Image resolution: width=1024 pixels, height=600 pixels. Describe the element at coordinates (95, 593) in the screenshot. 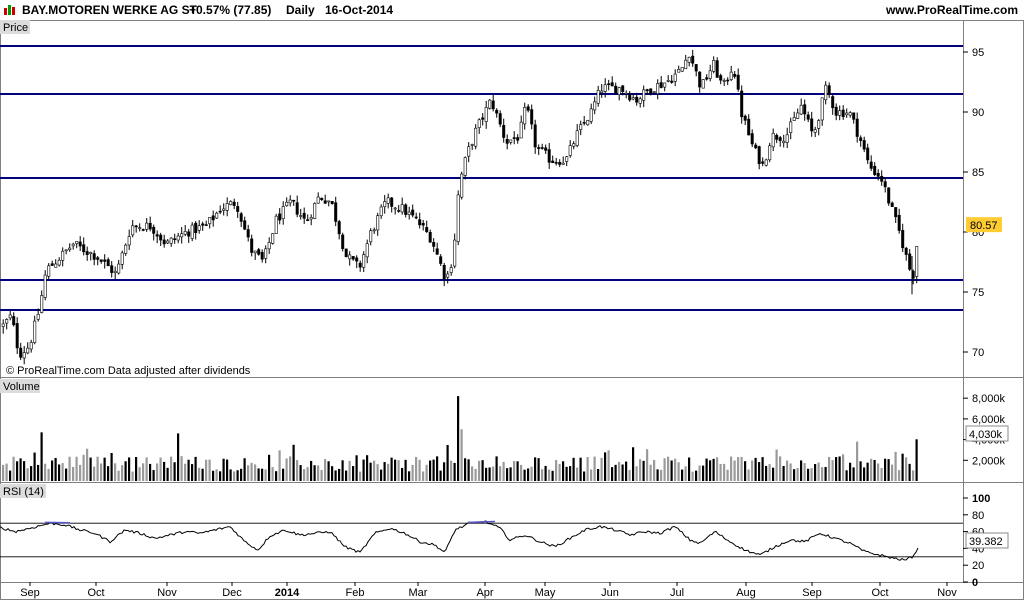

I see `x-tick-label: Oct` at that location.